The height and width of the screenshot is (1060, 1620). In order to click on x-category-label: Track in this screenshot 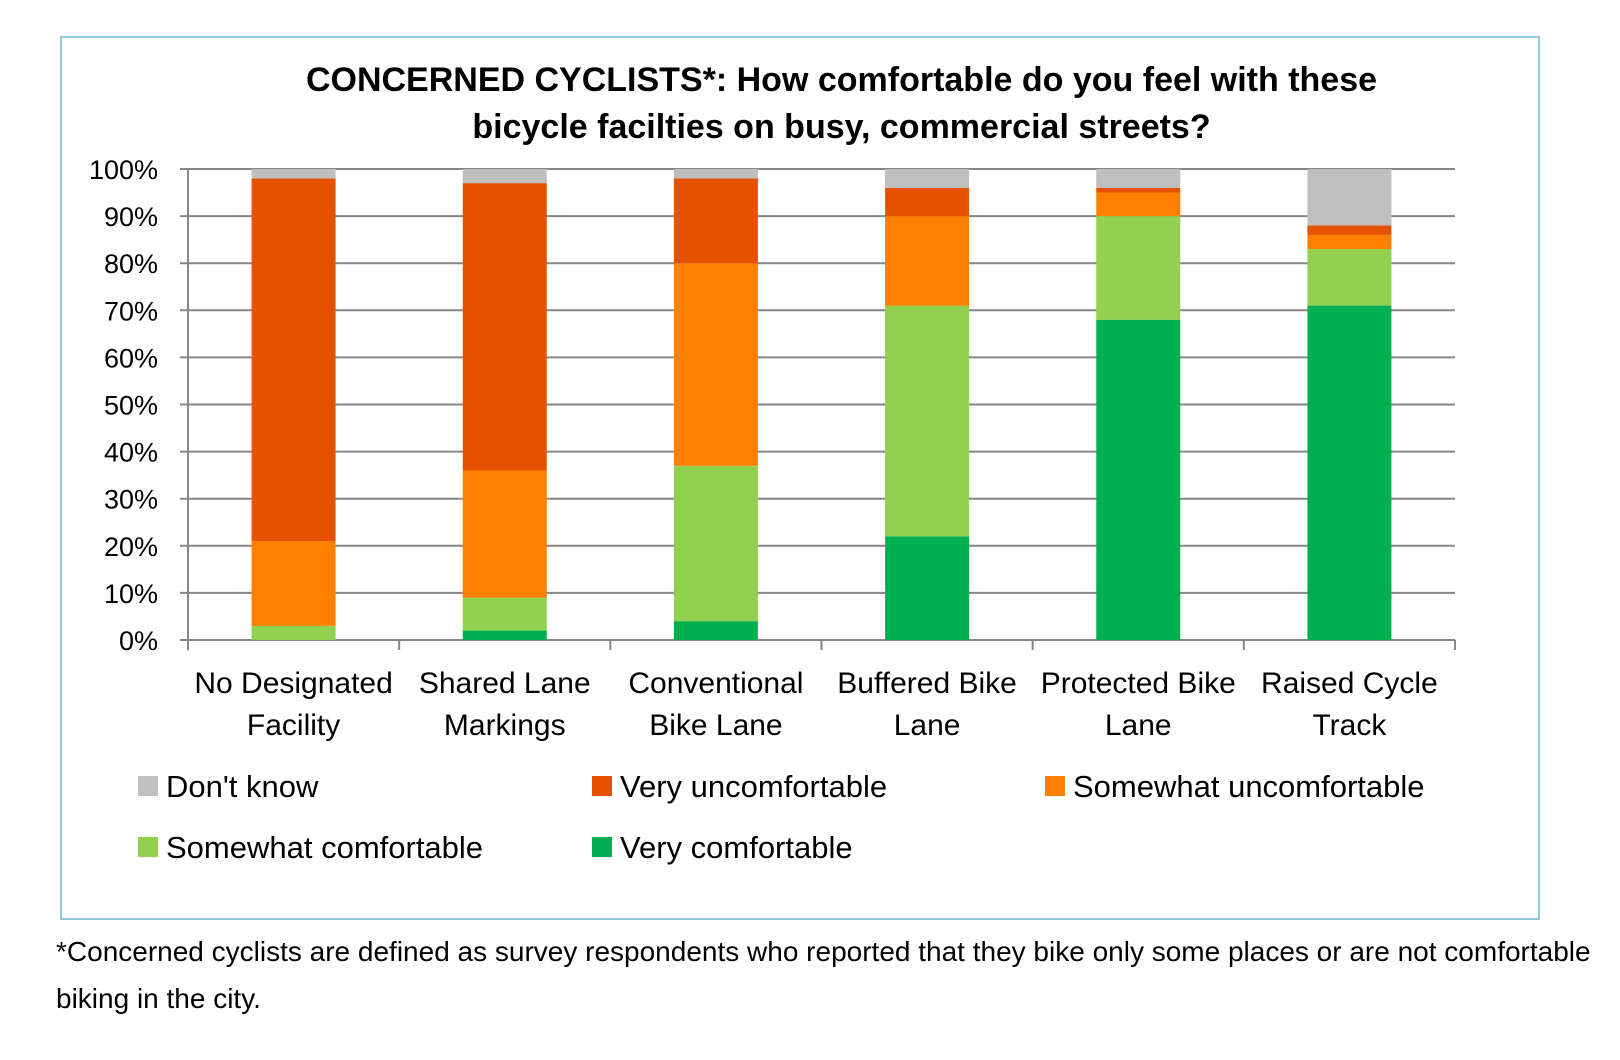, I will do `click(1349, 725)`.